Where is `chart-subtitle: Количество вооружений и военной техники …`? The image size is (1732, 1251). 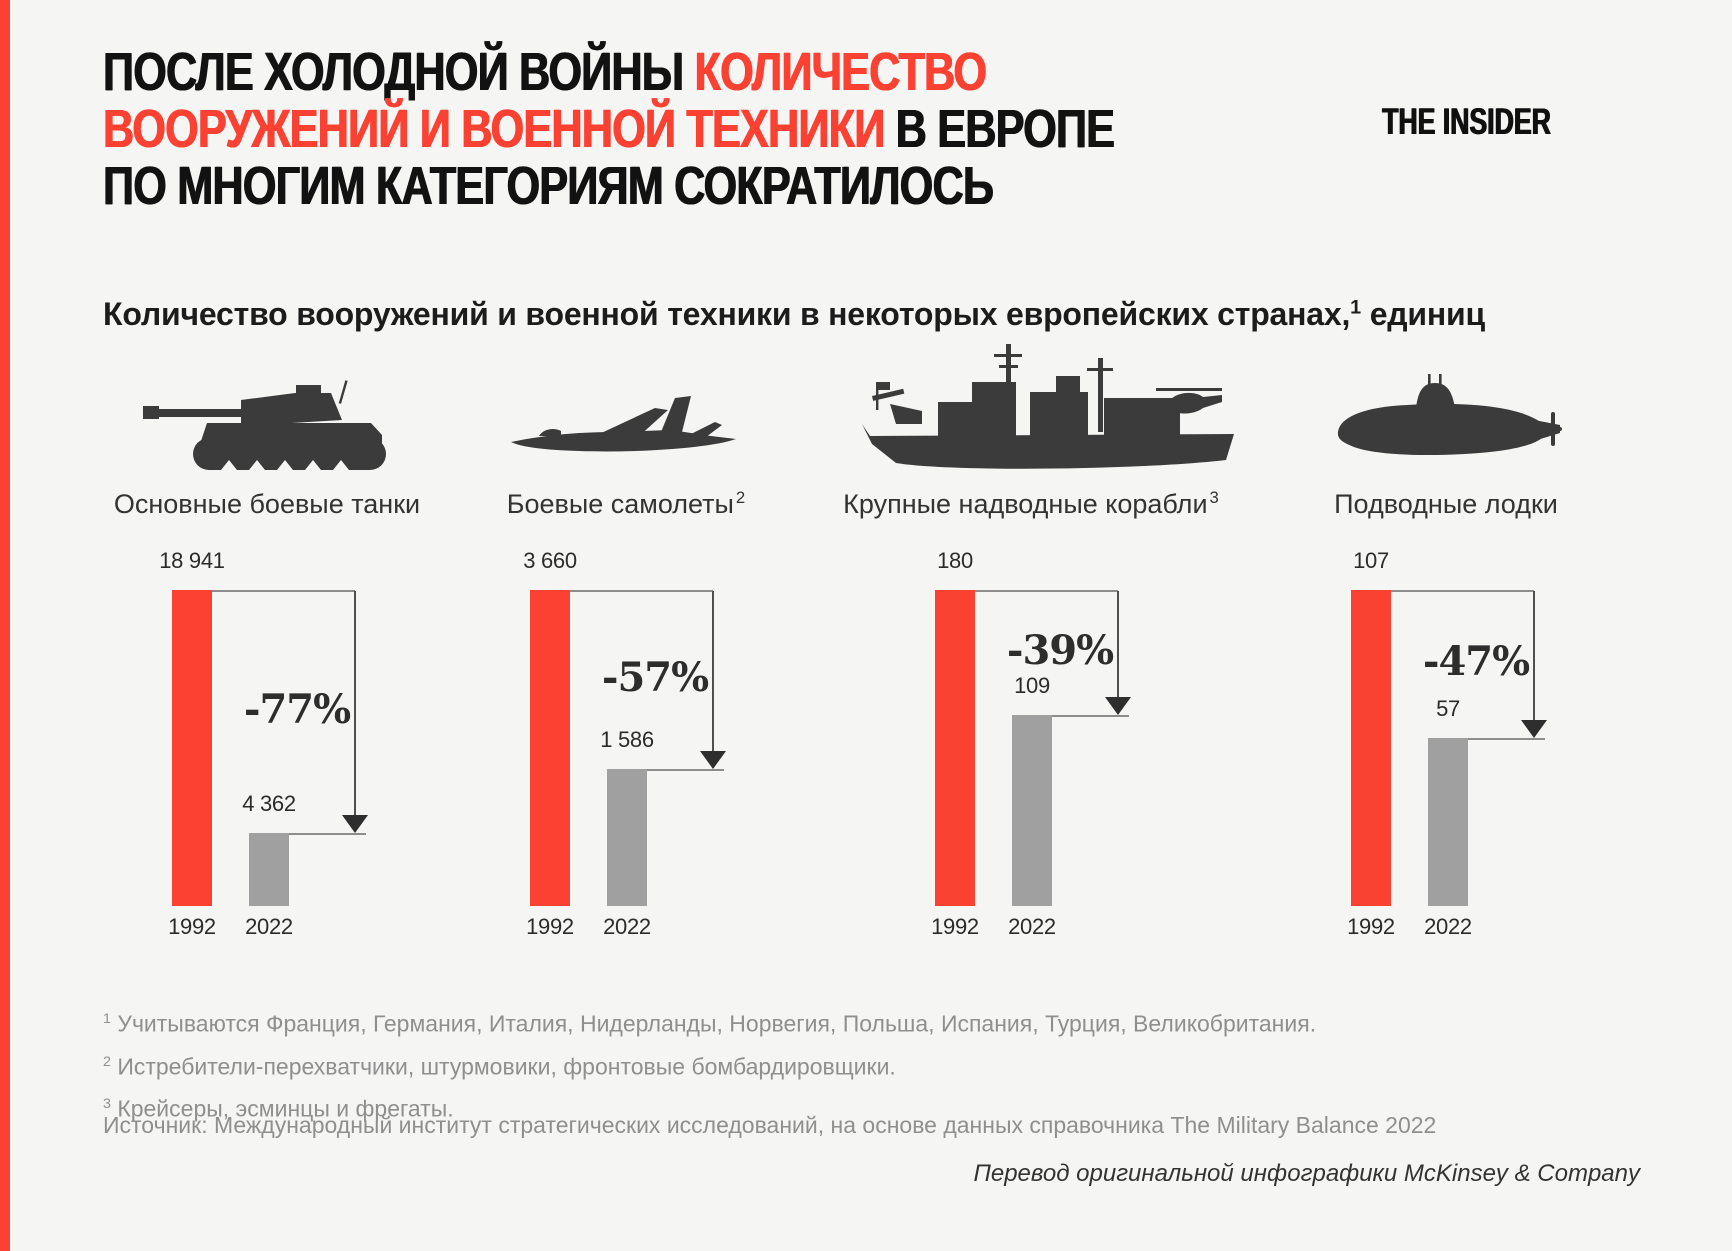
chart-subtitle: Количество вооружений и военной техники … is located at coordinates (794, 314).